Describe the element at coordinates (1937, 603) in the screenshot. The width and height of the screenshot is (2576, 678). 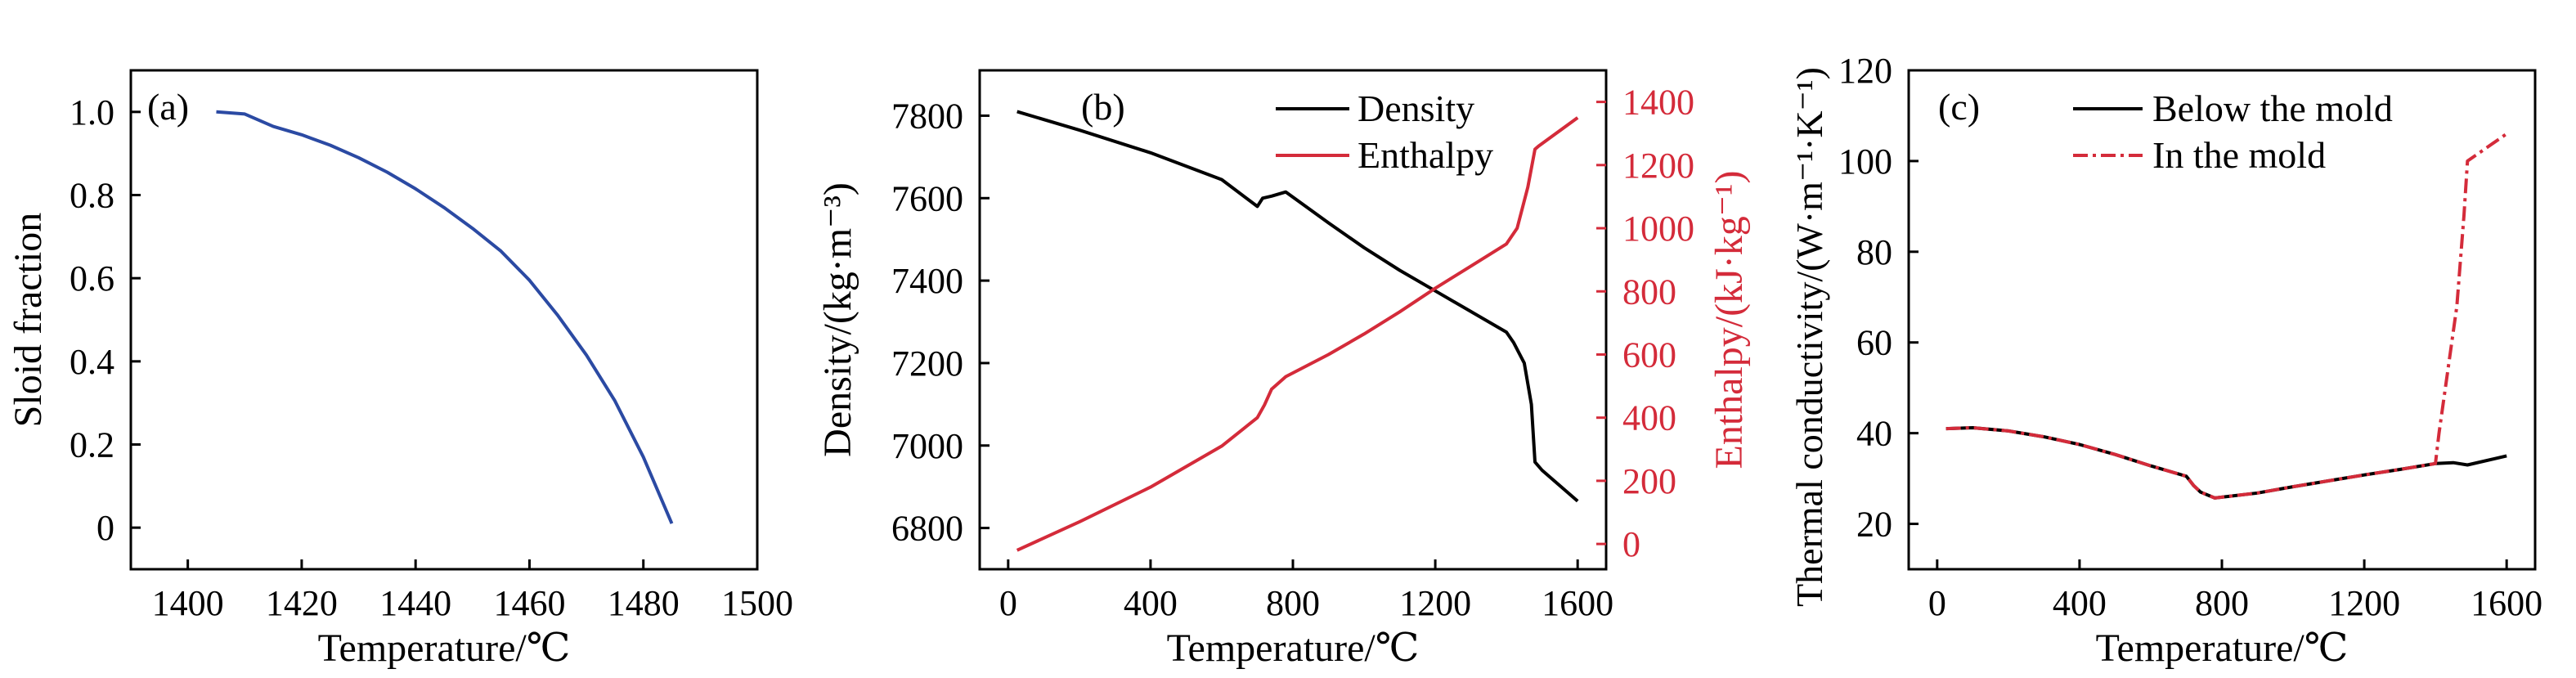
I see `panel-c-xtick-label: 0` at that location.